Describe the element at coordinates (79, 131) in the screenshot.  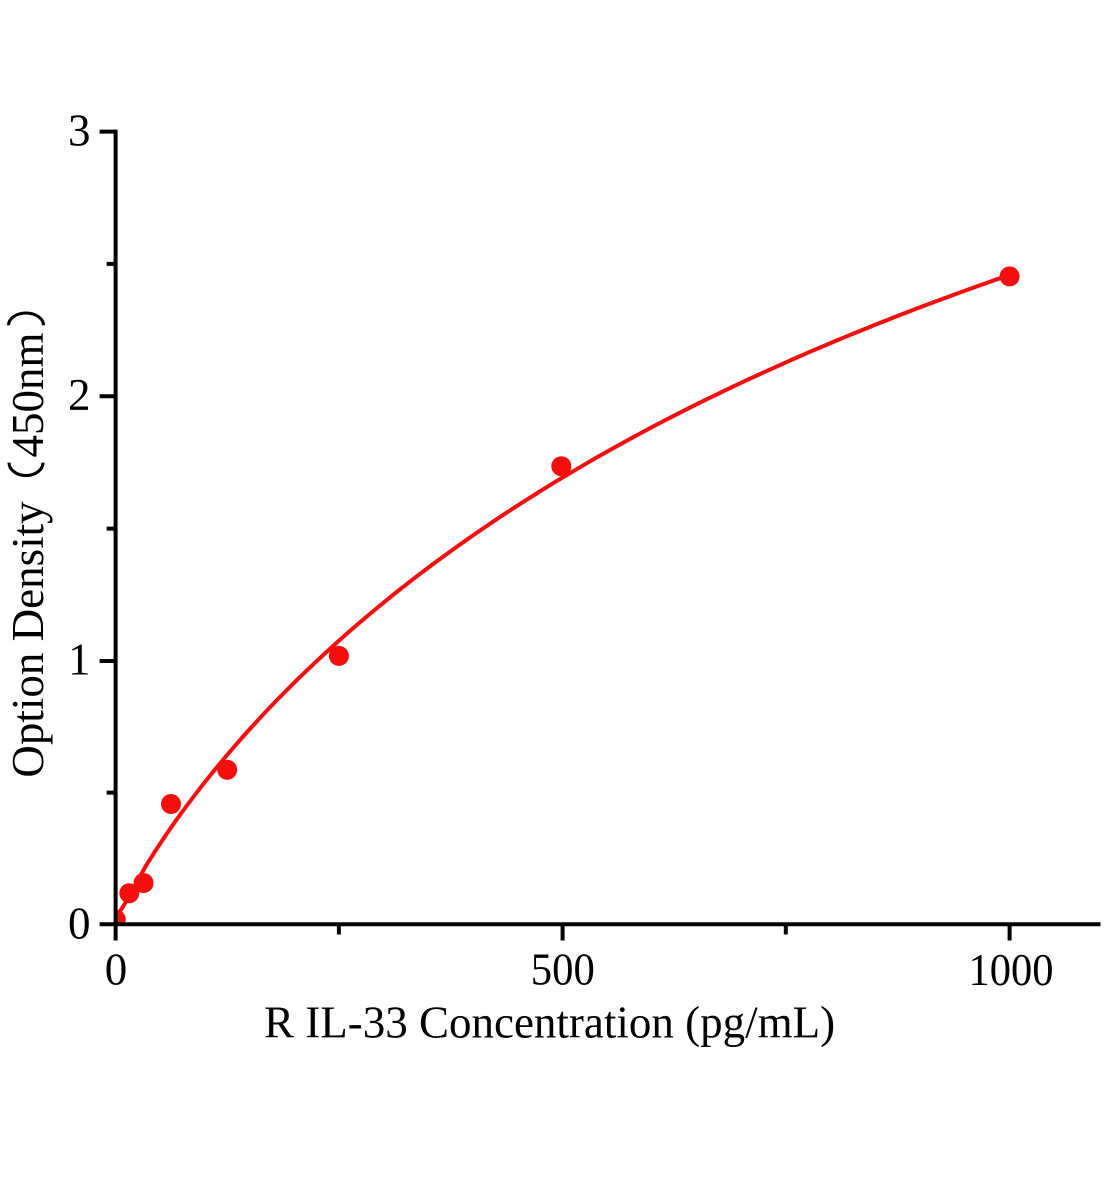
I see `svg-text: 3` at that location.